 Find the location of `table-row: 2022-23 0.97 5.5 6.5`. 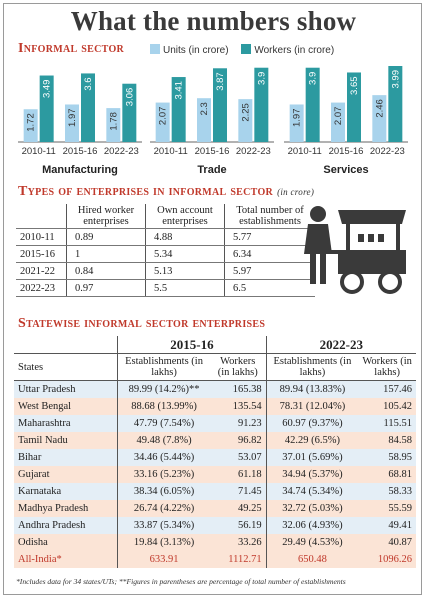

table-row: 2022-23 0.97 5.5 6.5 is located at coordinates (165, 288).